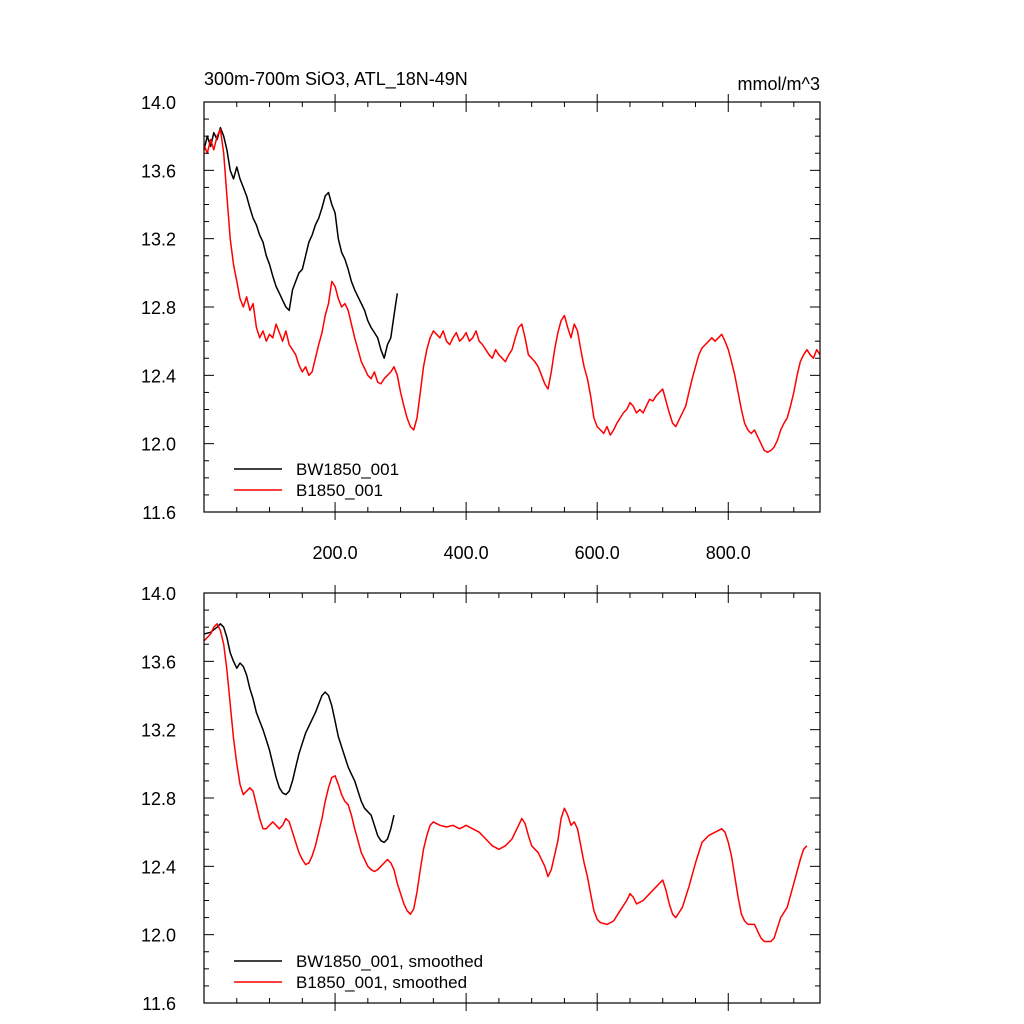 The image size is (1024, 1024). I want to click on legend-label-b1850: B1850_001, so click(339, 490).